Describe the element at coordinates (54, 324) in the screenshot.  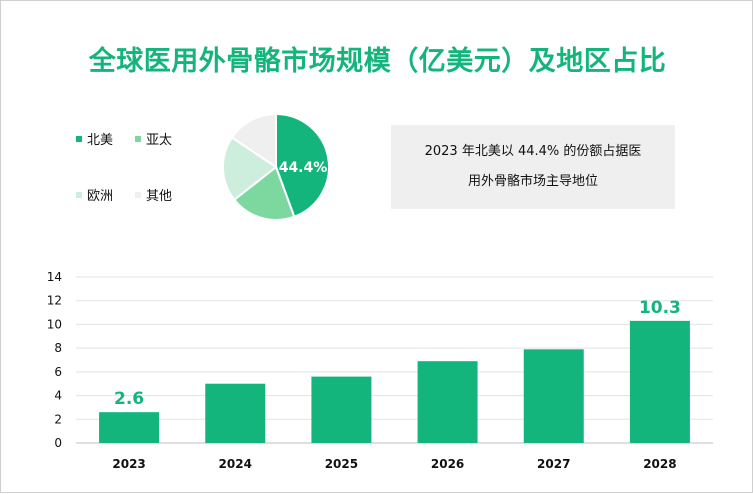
I see `y-tick-label: 10` at that location.